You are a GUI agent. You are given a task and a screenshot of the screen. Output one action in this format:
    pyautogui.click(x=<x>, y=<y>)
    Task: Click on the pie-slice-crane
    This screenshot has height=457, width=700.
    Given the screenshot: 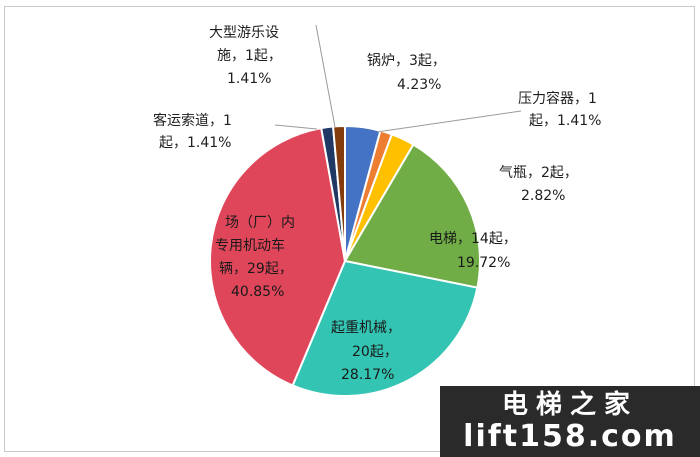 What is the action you would take?
    pyautogui.click(x=385, y=328)
    